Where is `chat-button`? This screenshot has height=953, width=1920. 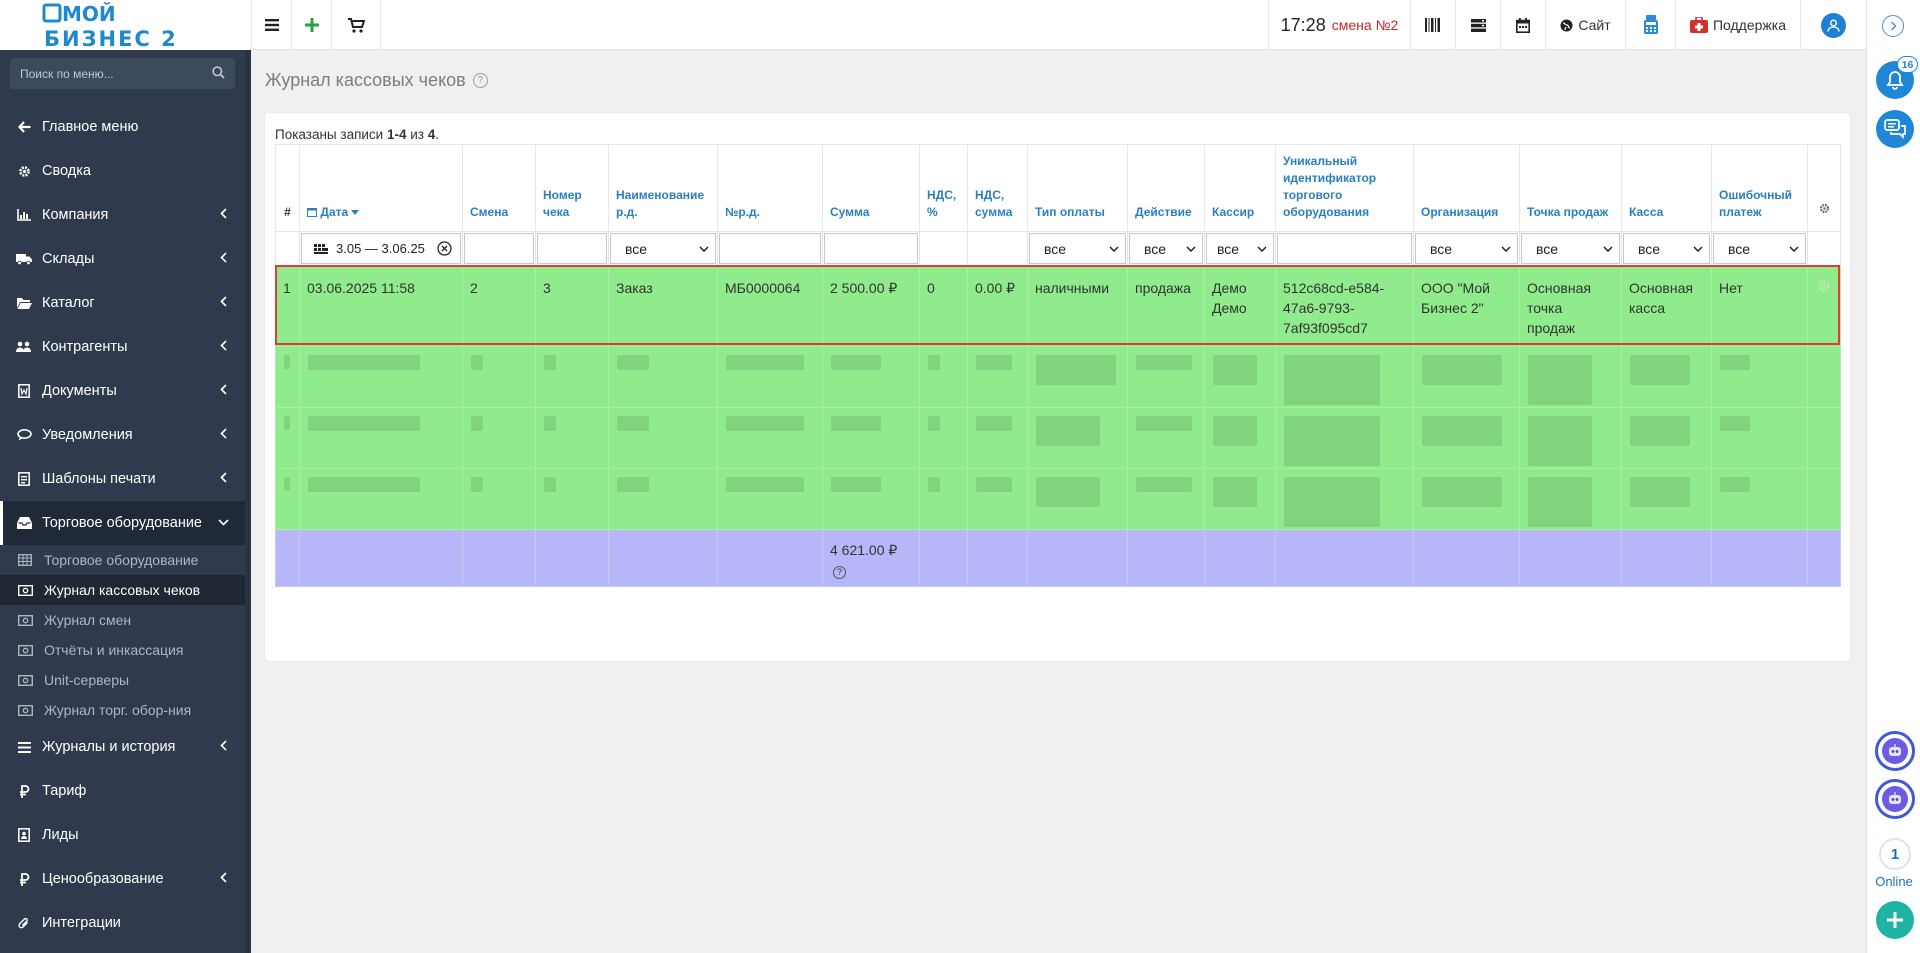 chat-button is located at coordinates (1895, 129).